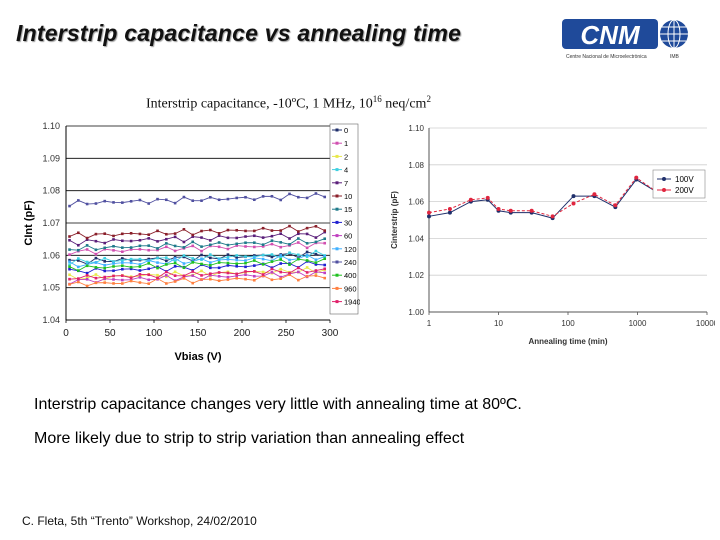 The height and width of the screenshot is (540, 720). What do you see at coordinates (348, 209) in the screenshot?
I see `legend-label: 15` at bounding box center [348, 209].